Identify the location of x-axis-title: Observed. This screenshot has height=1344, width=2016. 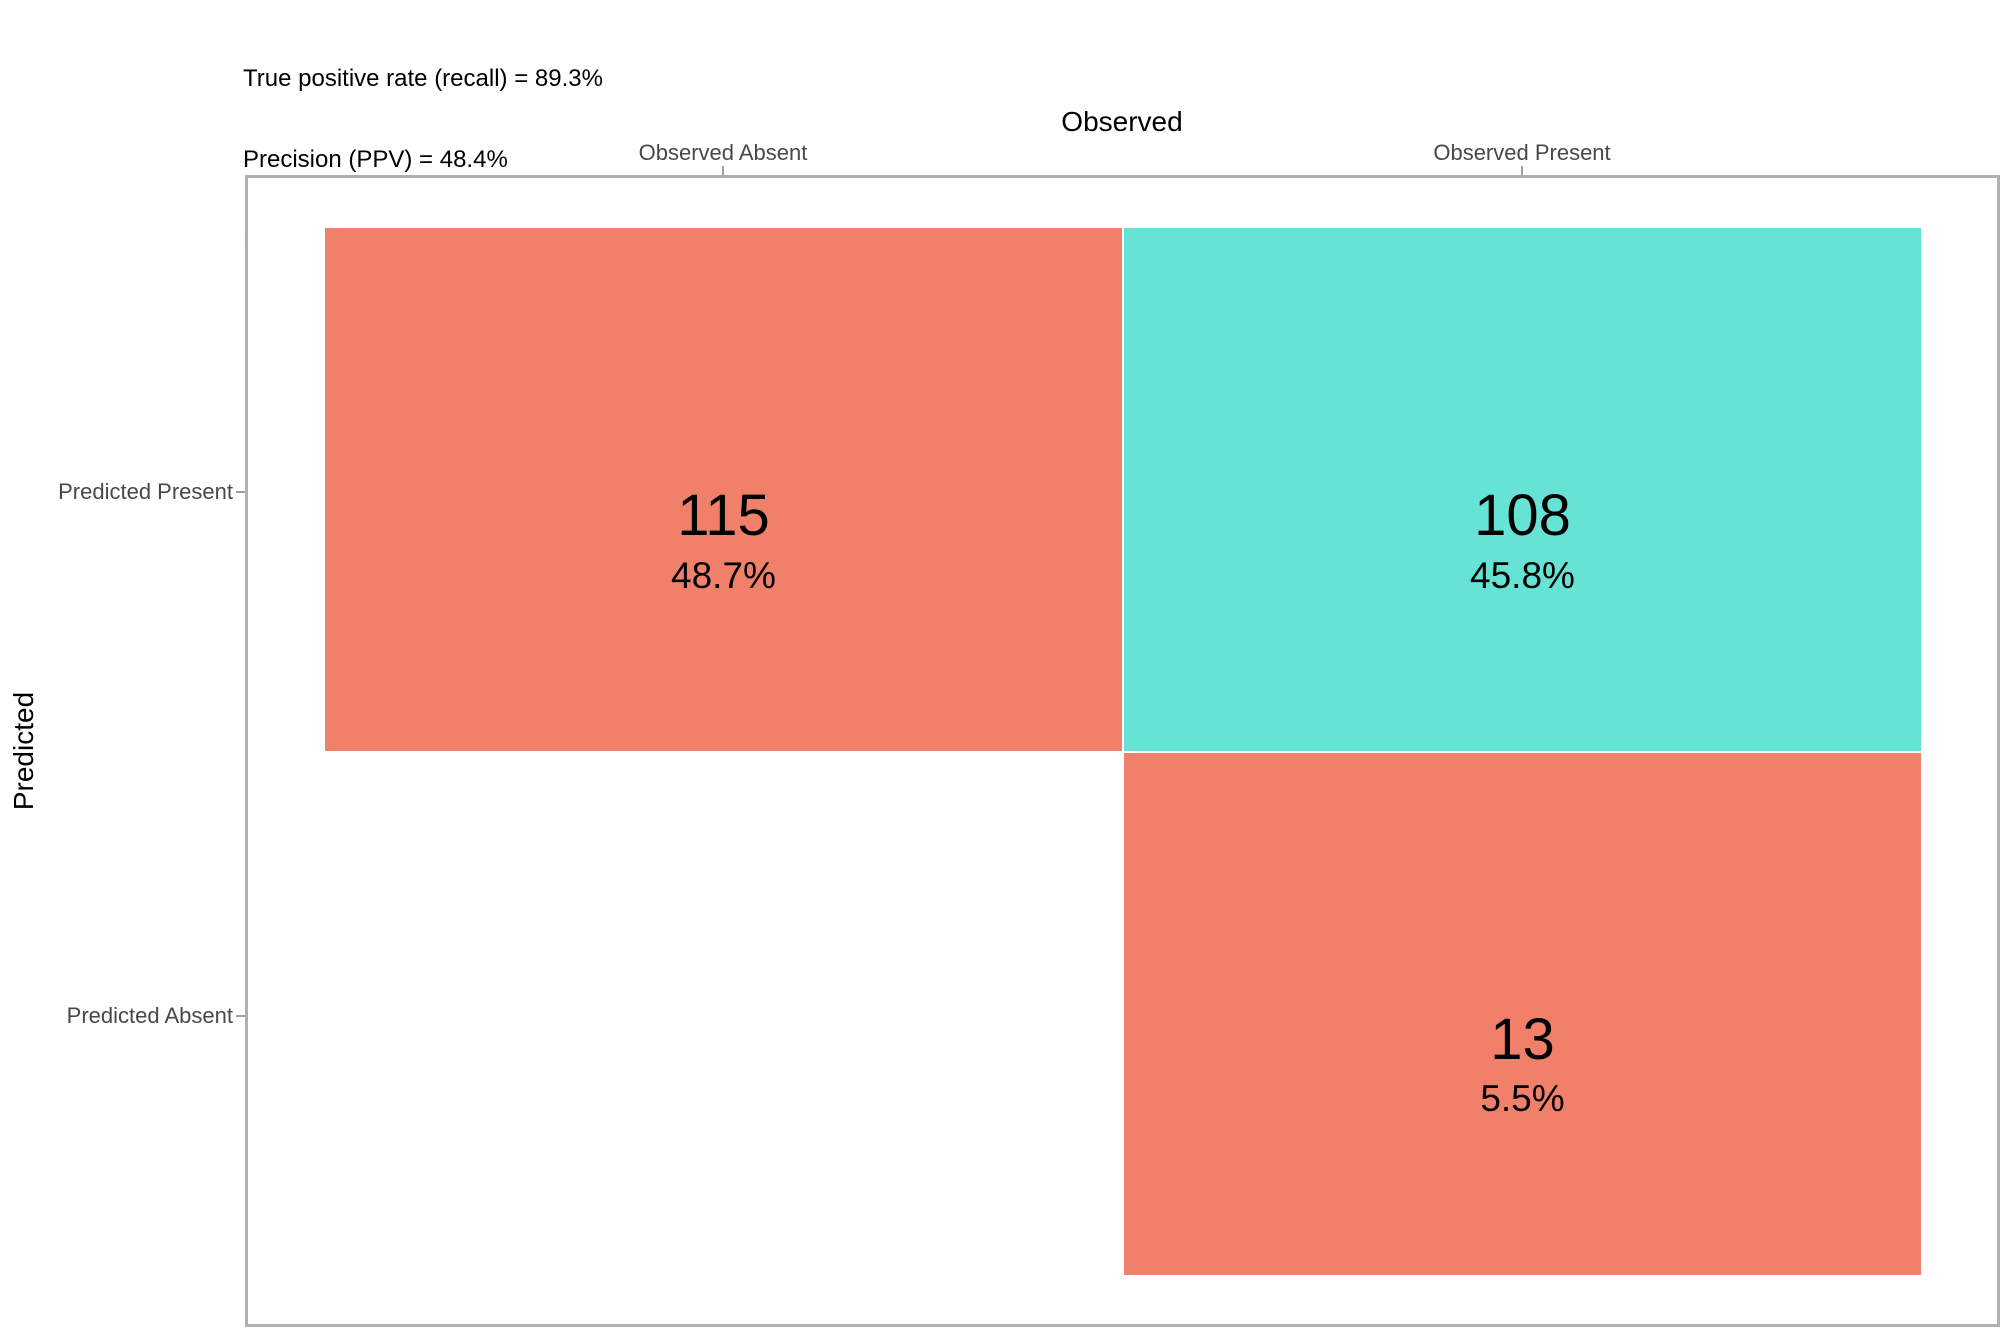
(1122, 121).